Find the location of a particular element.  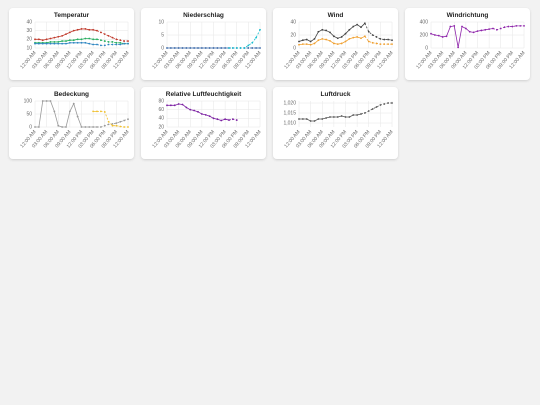

y-tick-label: 0 is located at coordinates (162, 48).